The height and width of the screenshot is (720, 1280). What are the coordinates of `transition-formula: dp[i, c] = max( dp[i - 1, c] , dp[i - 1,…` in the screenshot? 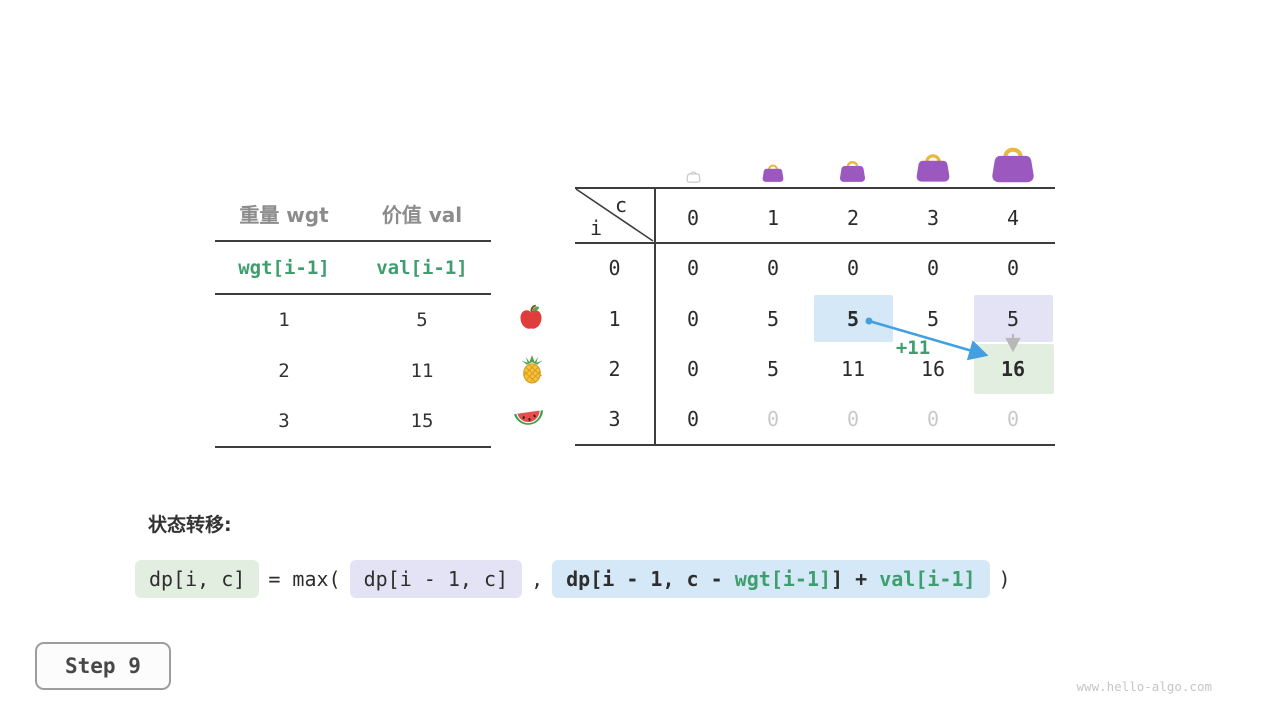 It's located at (573, 579).